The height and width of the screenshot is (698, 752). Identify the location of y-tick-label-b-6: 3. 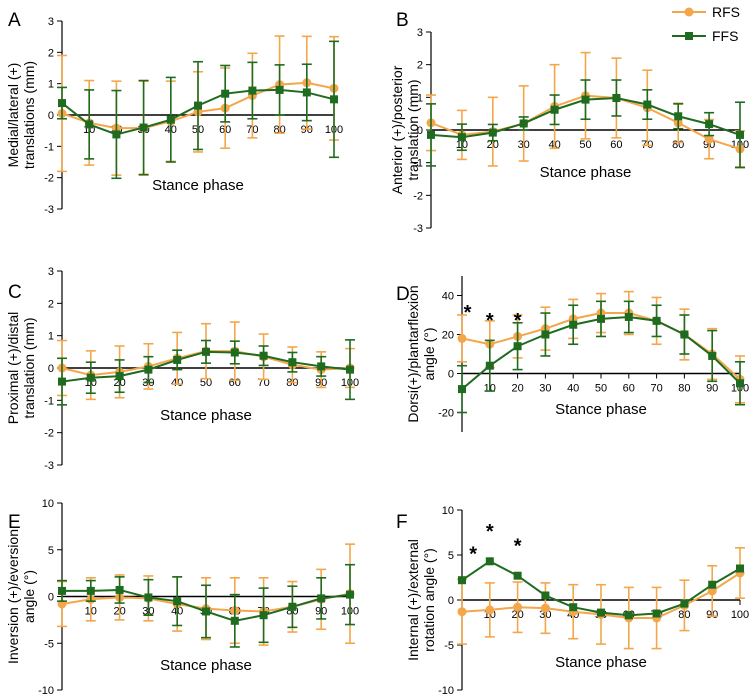
(420, 33).